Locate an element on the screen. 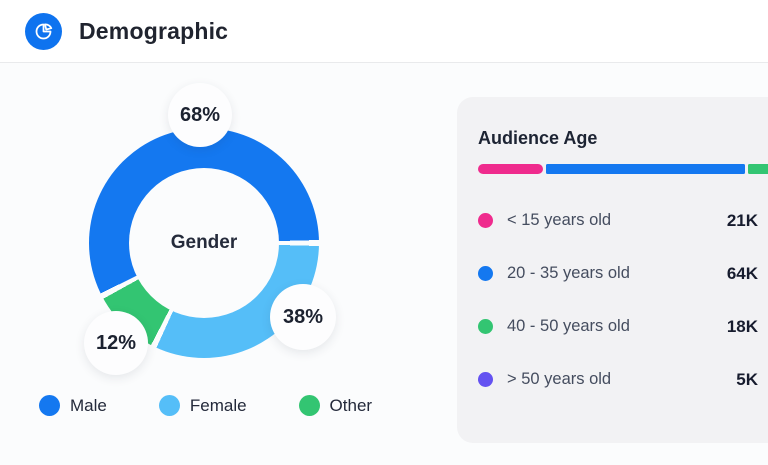 This screenshot has width=768, height=465. legend-item-female: Female is located at coordinates (202, 405).